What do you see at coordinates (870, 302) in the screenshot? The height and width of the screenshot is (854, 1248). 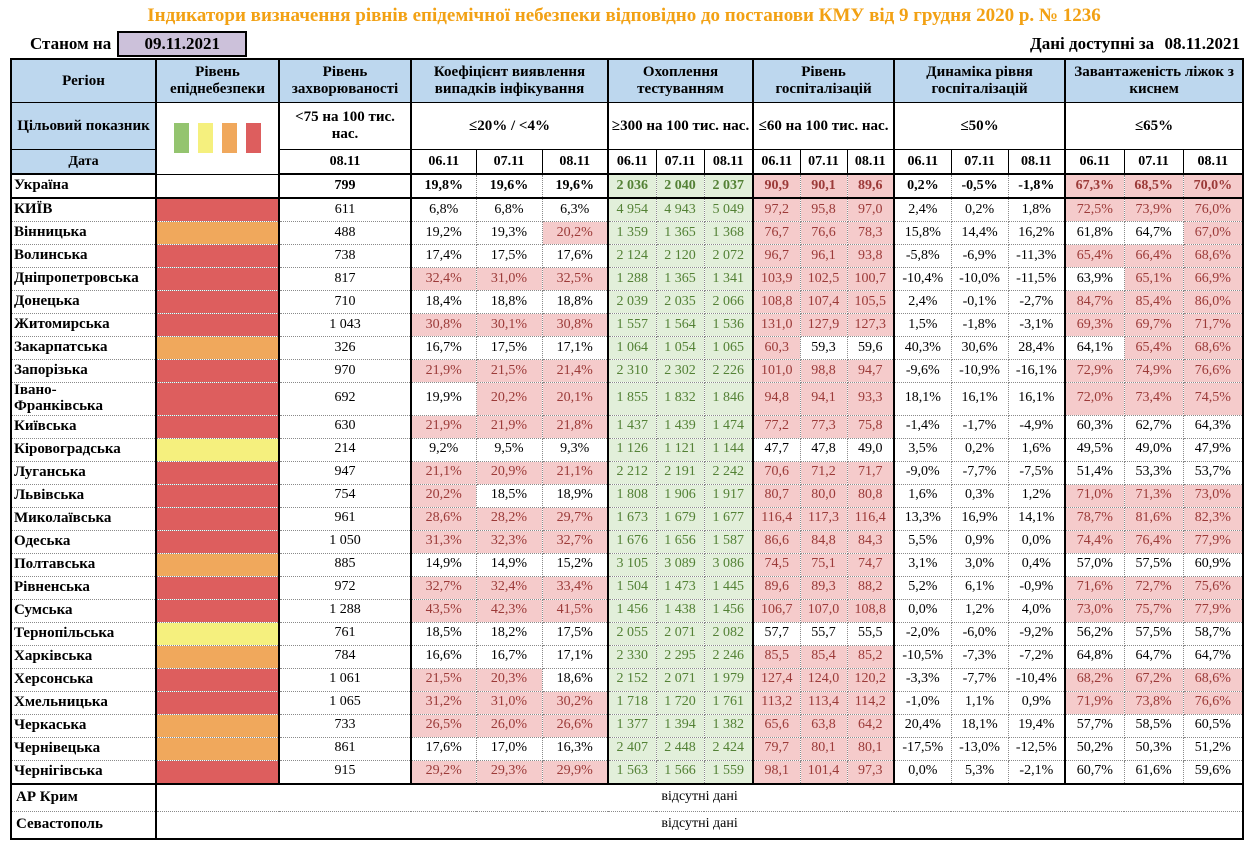 I see `hospitalization-cell: 105,5` at bounding box center [870, 302].